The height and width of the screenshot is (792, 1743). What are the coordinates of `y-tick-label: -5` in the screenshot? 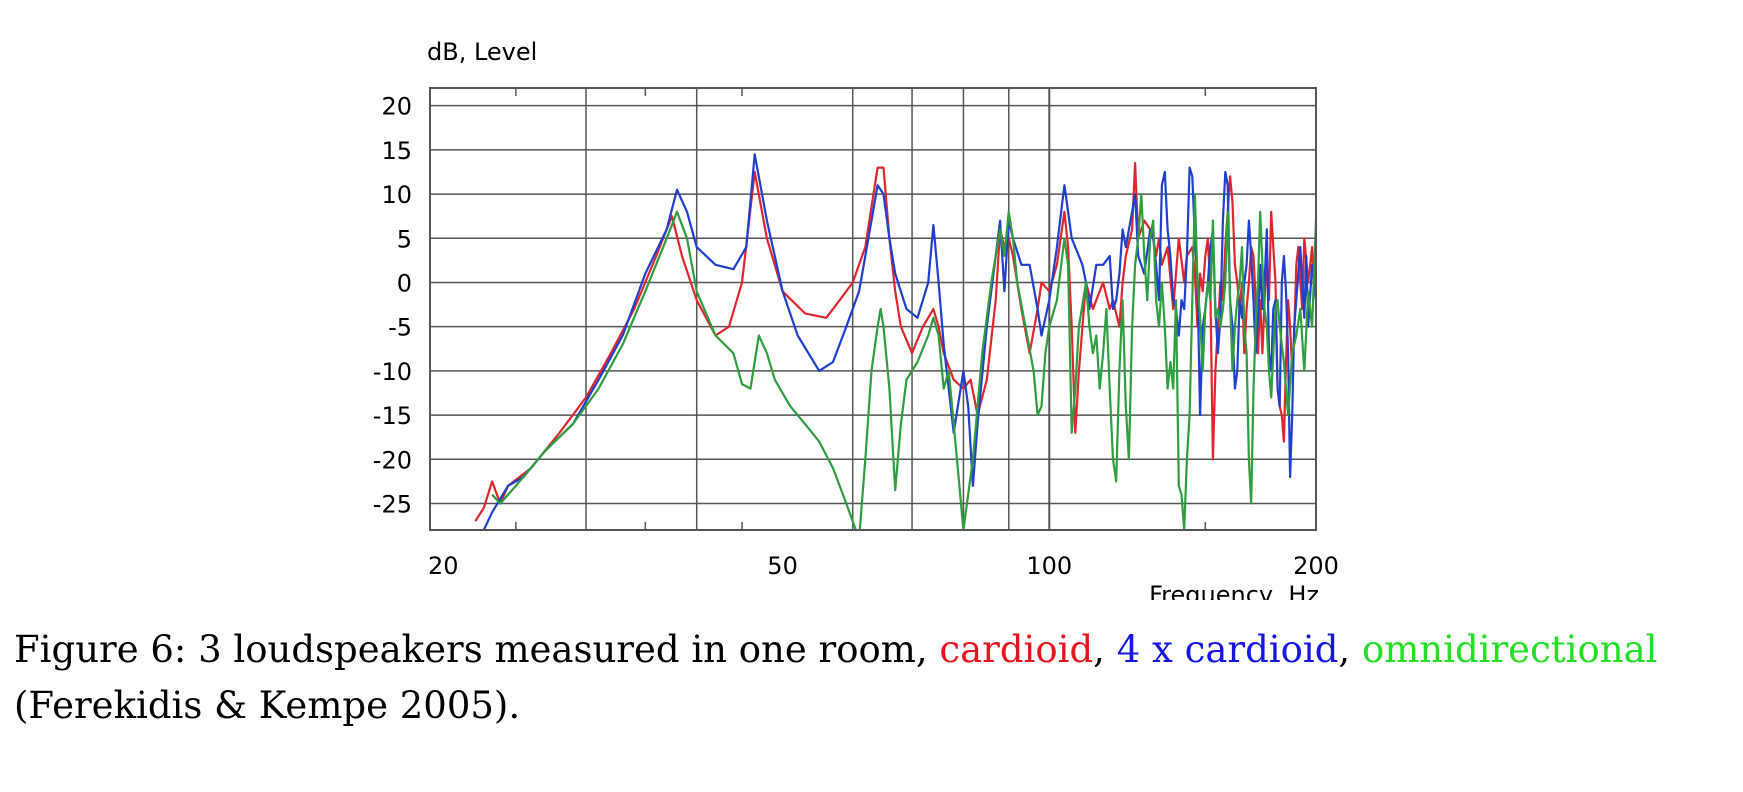 It's located at (400, 328).